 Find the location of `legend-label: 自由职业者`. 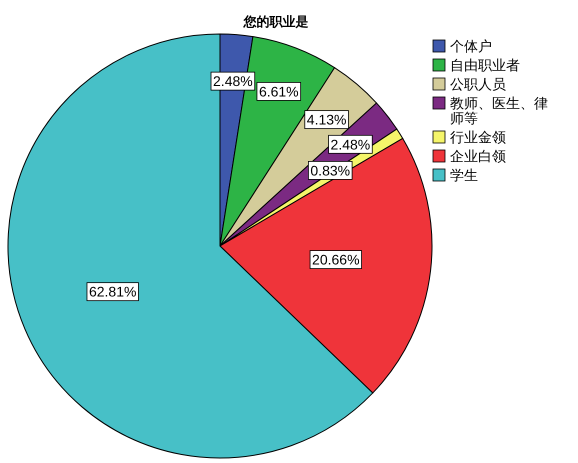

legend-label: 自由职业者 is located at coordinates (485, 65).